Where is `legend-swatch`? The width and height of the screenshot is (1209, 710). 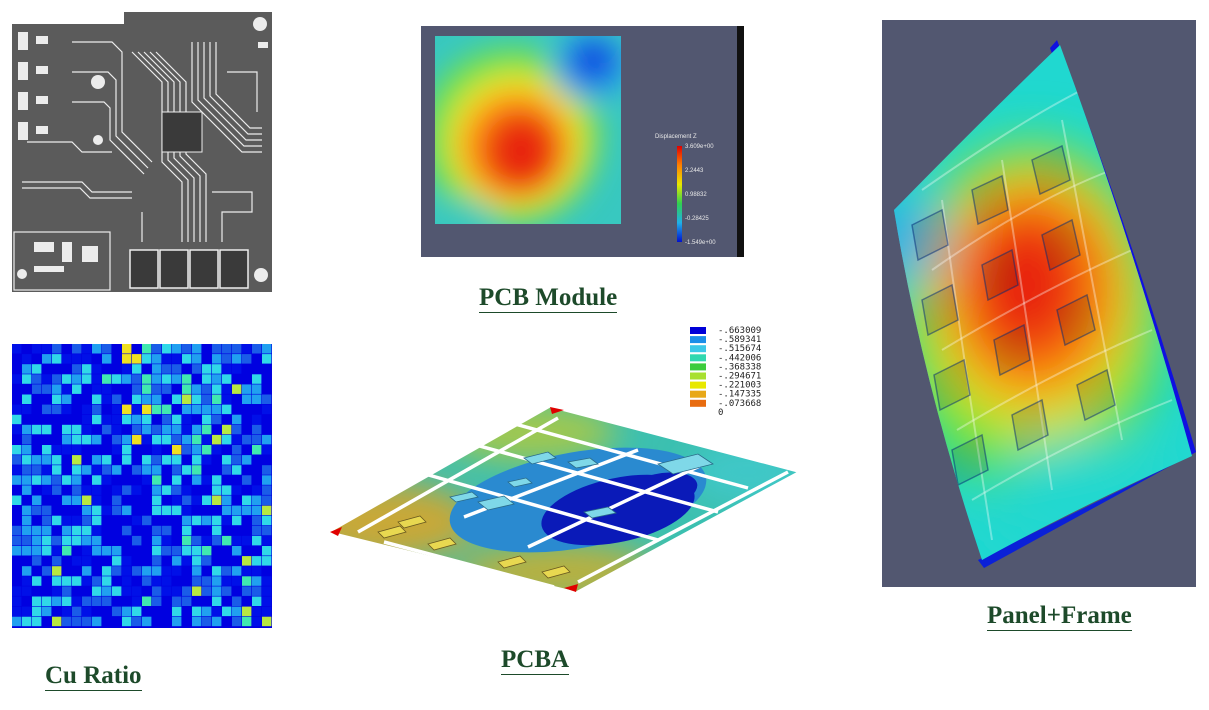
legend-swatch is located at coordinates (698, 358).